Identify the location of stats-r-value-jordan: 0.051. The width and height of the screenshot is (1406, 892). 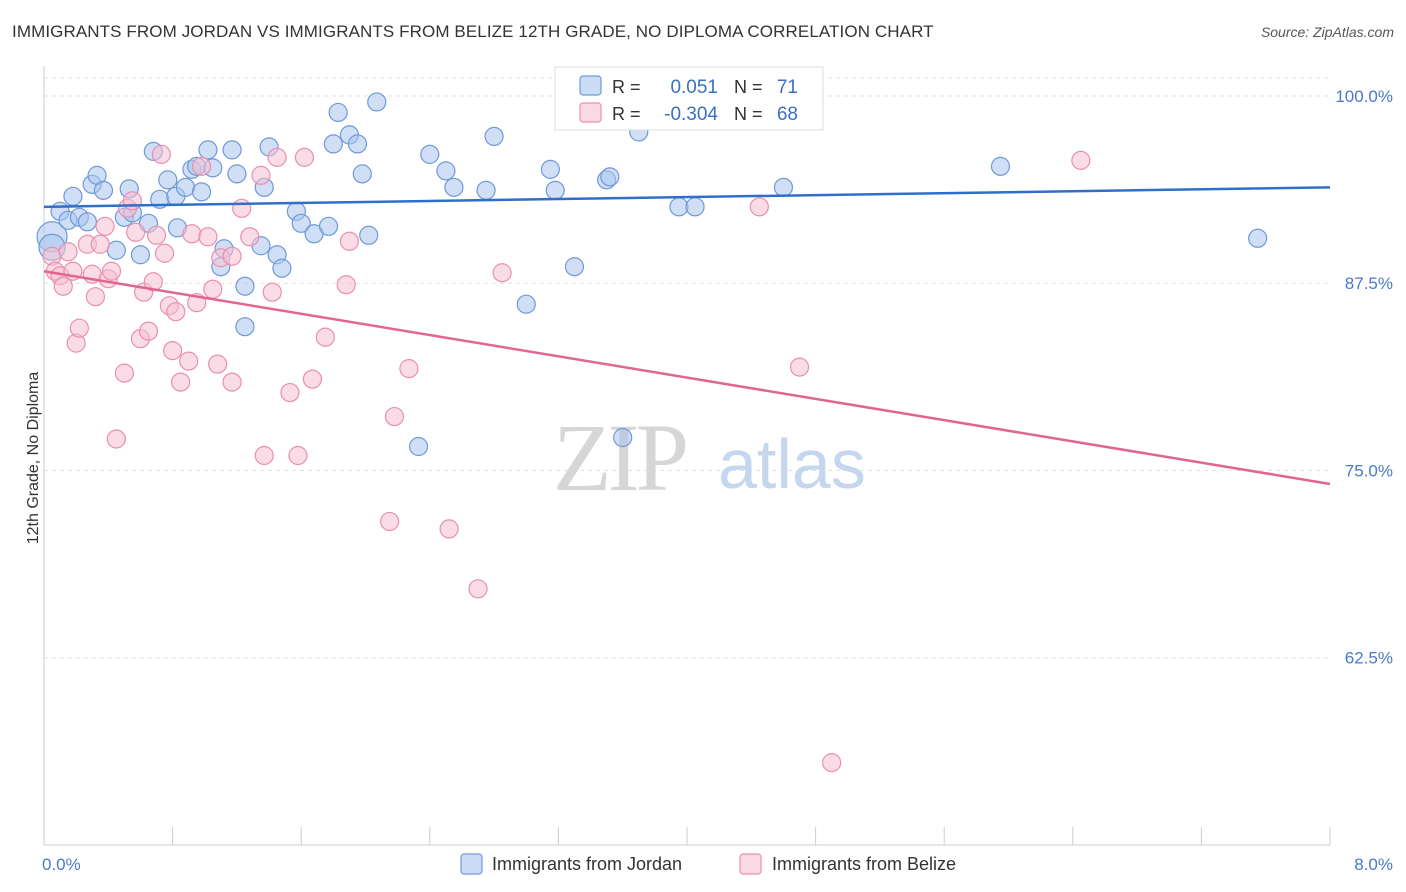
(694, 87).